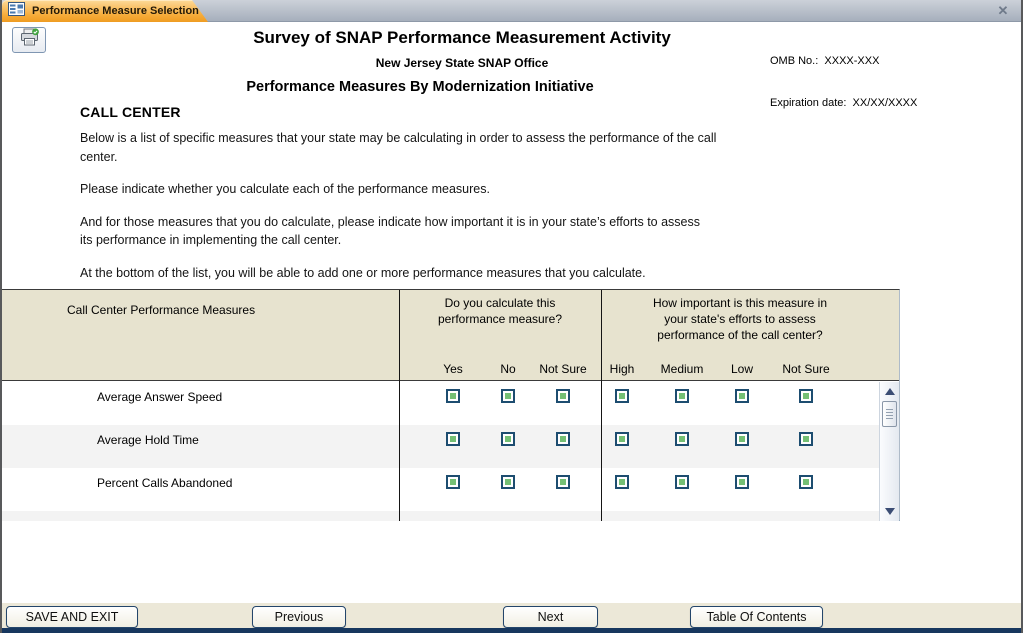 The image size is (1023, 633). Describe the element at coordinates (453, 369) in the screenshot. I see `option-label-yes: Yes` at that location.